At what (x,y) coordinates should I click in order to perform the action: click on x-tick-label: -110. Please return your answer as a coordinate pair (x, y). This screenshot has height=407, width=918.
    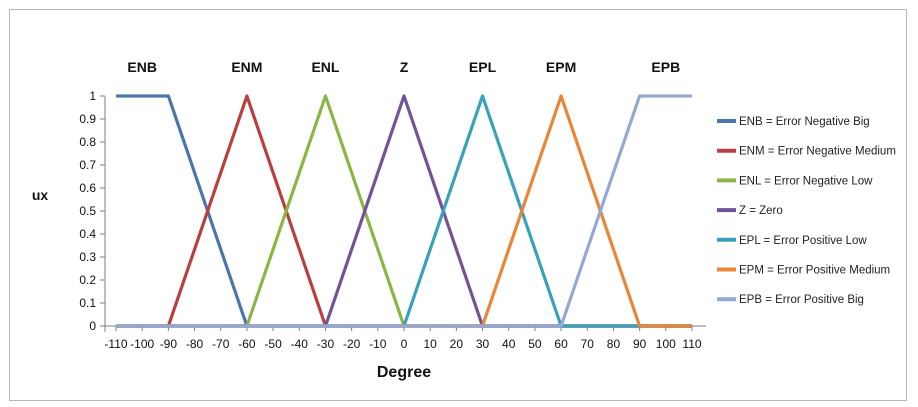
    Looking at the image, I should click on (115, 344).